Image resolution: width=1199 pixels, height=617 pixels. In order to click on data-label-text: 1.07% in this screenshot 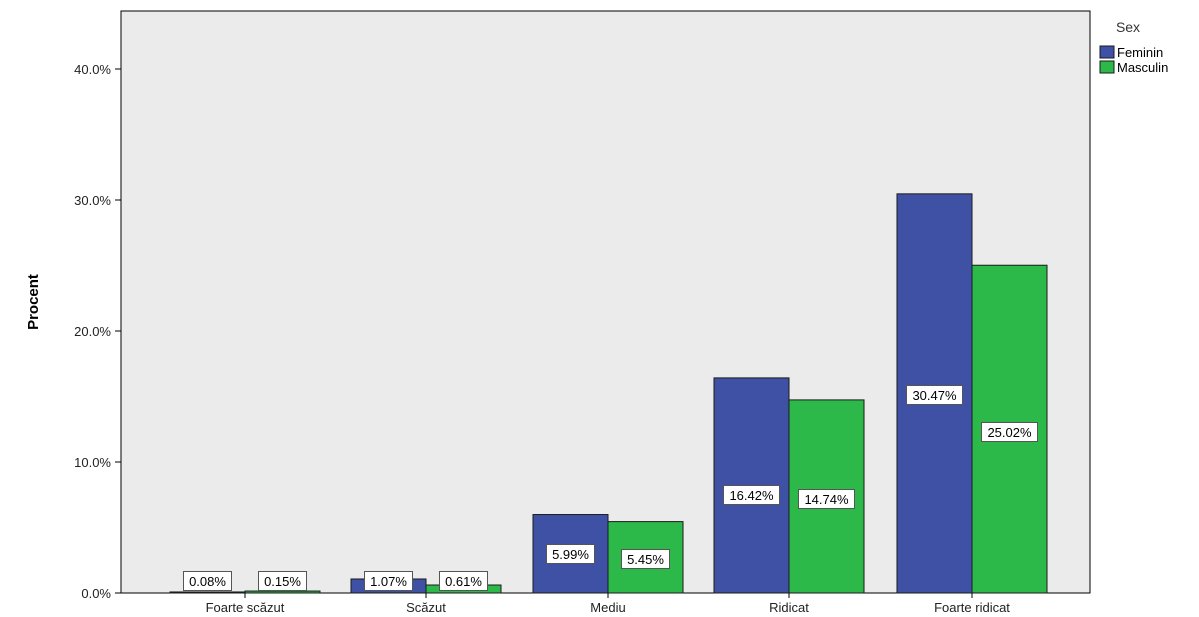, I will do `click(388, 581)`.